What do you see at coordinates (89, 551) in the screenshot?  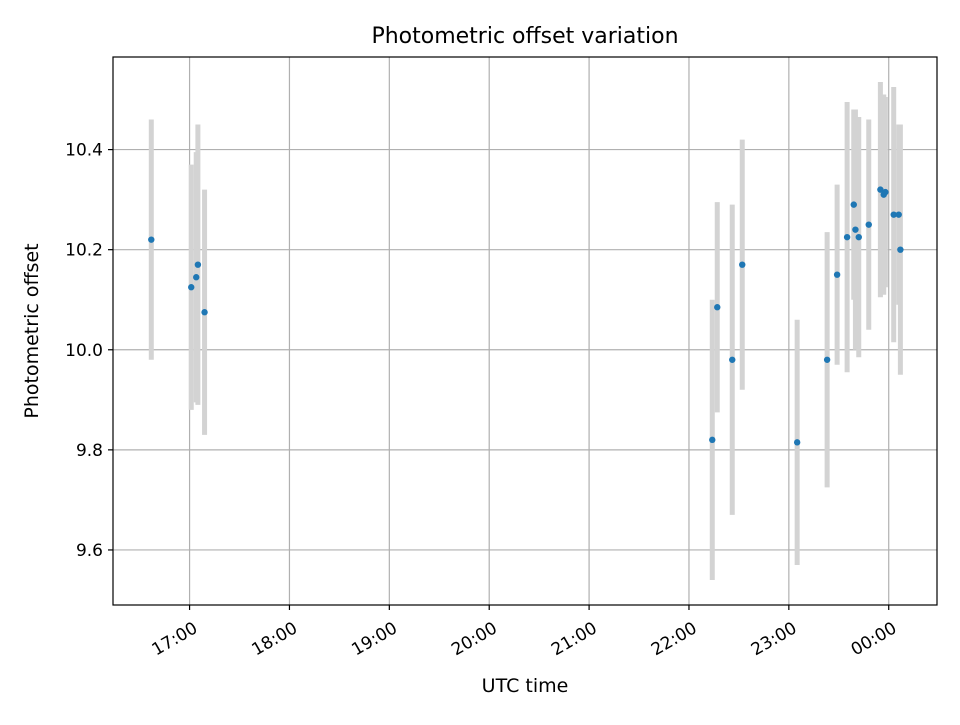 I see `y-tick-label: 9.6` at bounding box center [89, 551].